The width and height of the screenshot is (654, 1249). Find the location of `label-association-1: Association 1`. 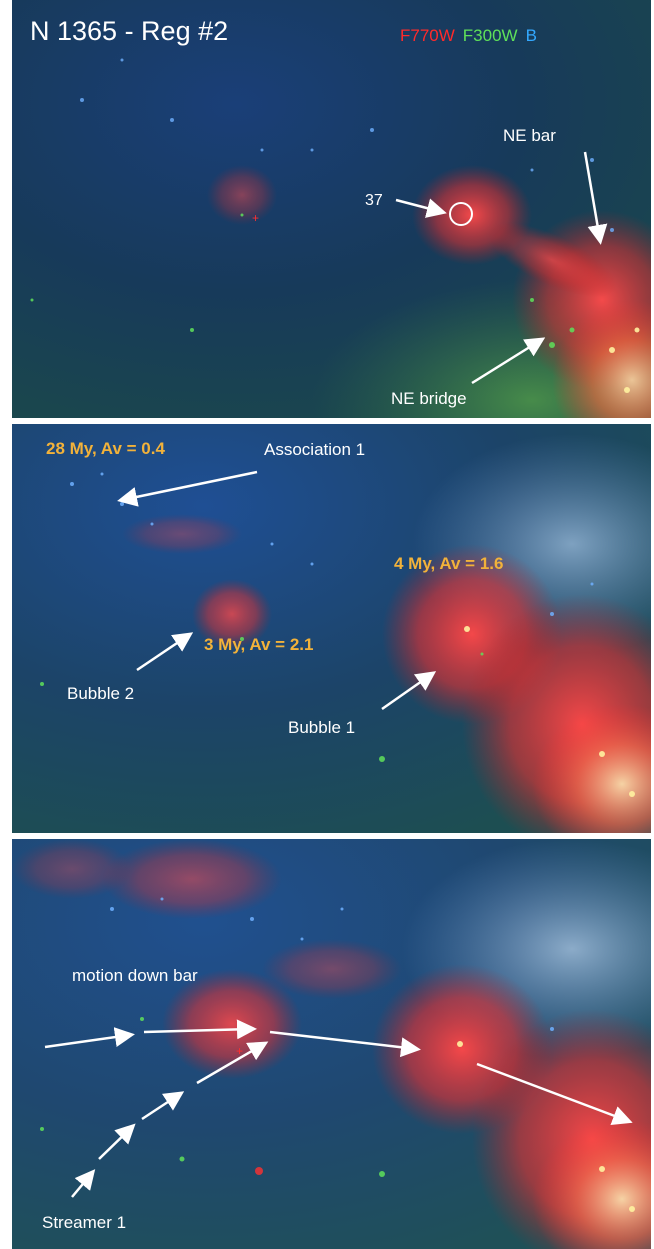

label-association-1: Association 1 is located at coordinates (315, 449).